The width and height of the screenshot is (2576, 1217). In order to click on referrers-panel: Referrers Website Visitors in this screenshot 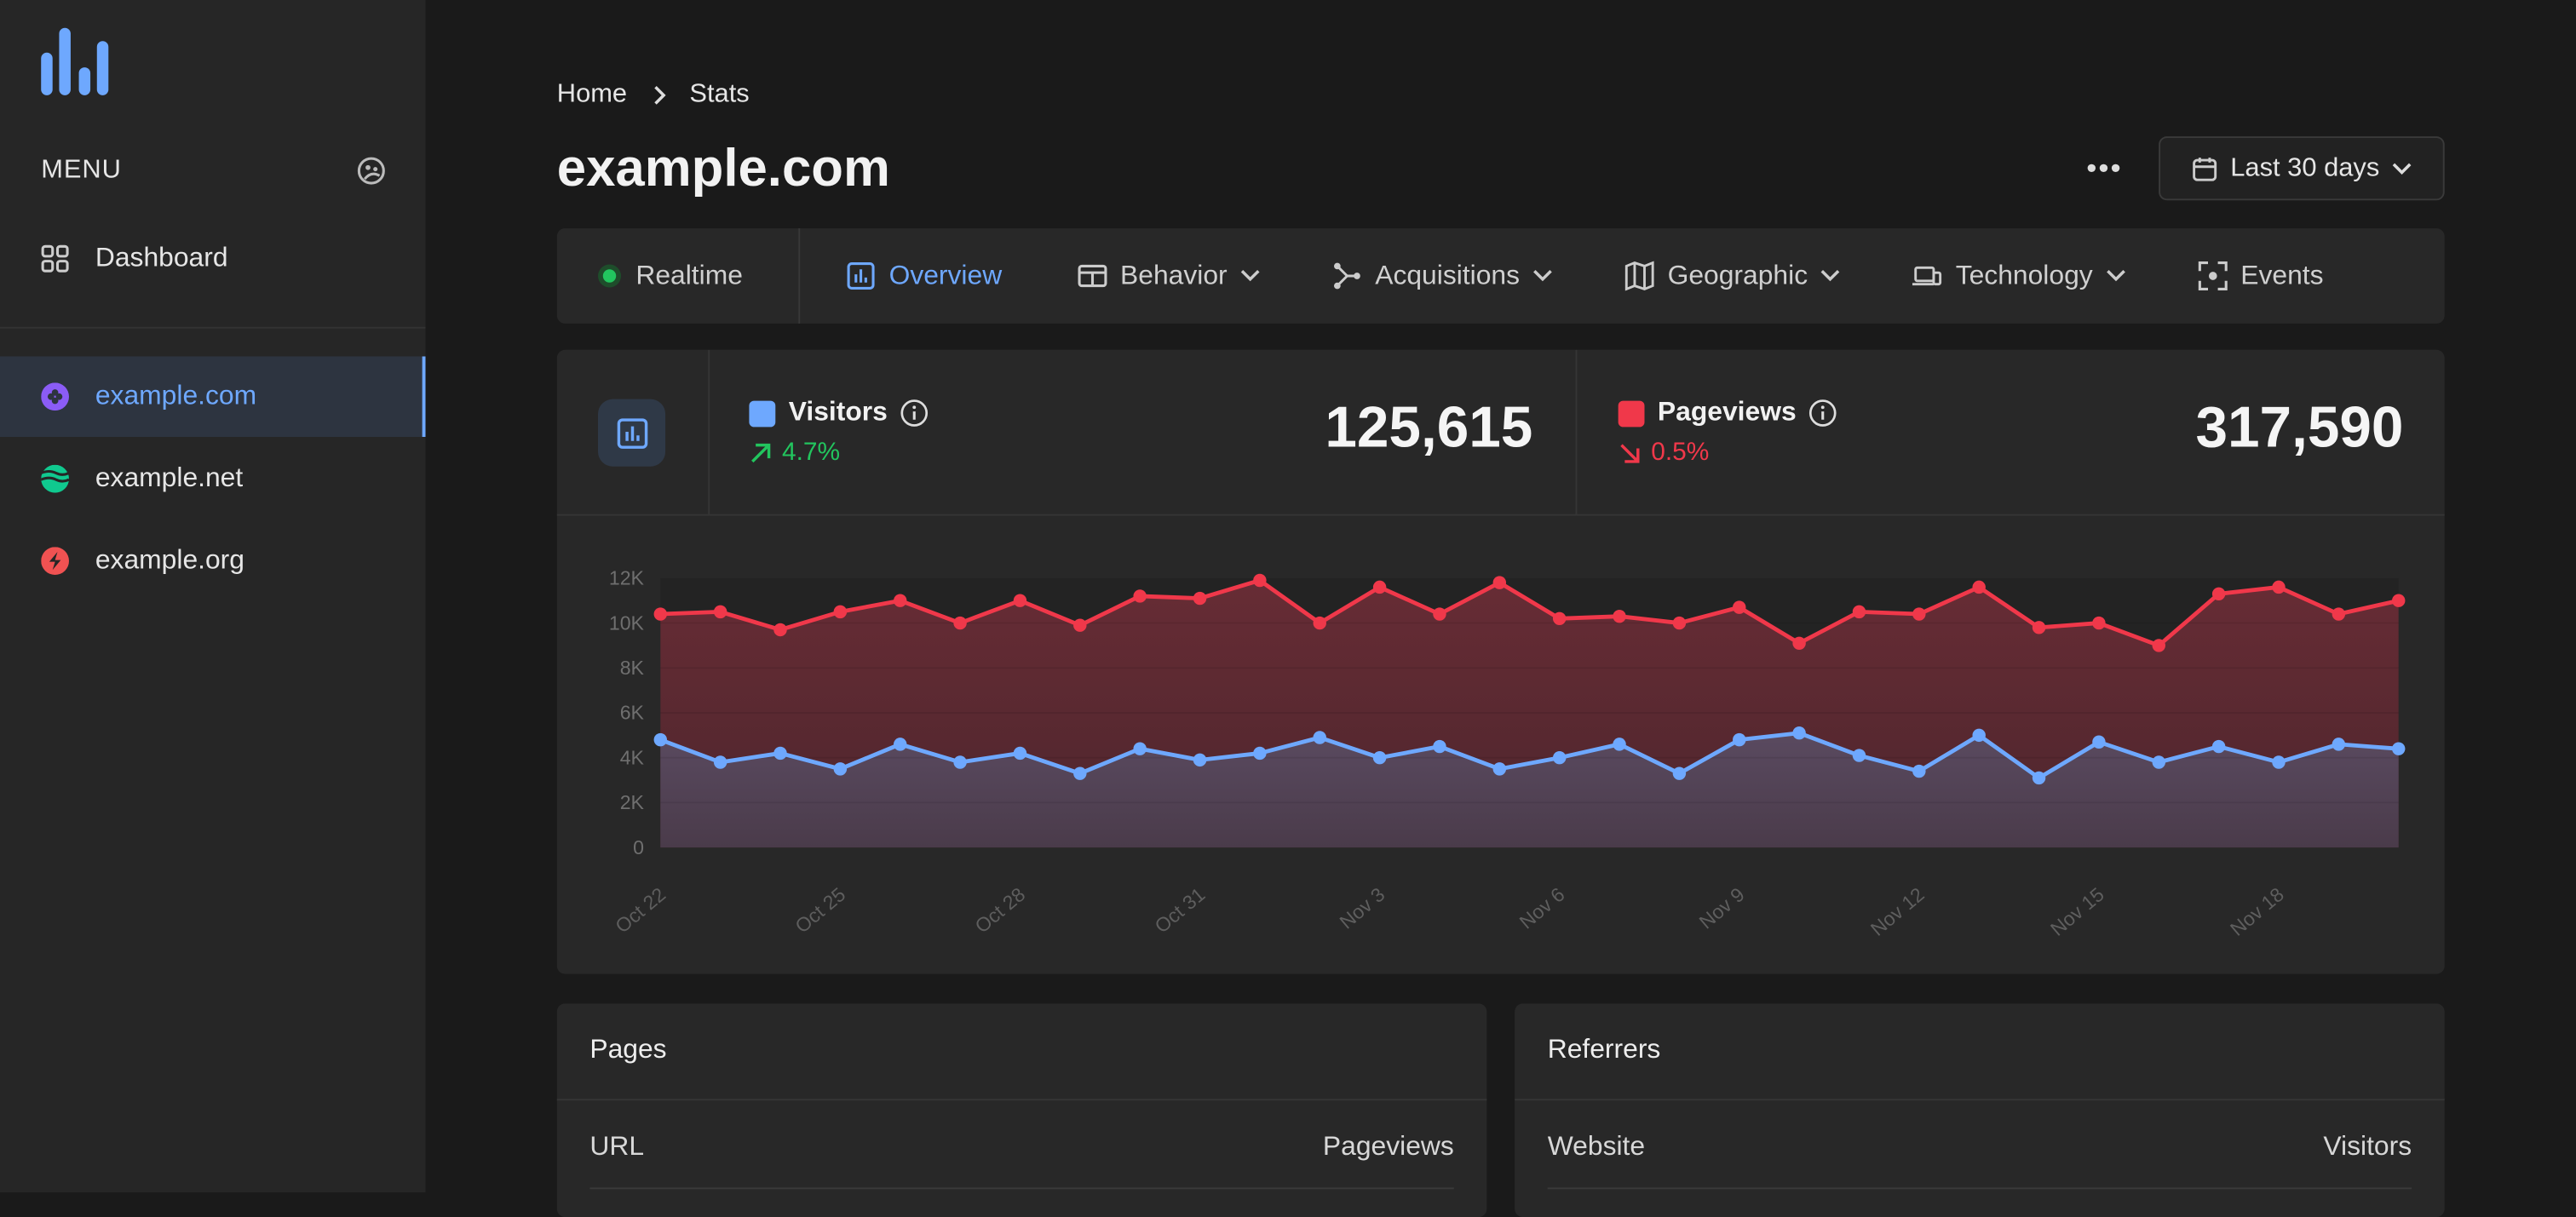, I will do `click(1980, 1110)`.